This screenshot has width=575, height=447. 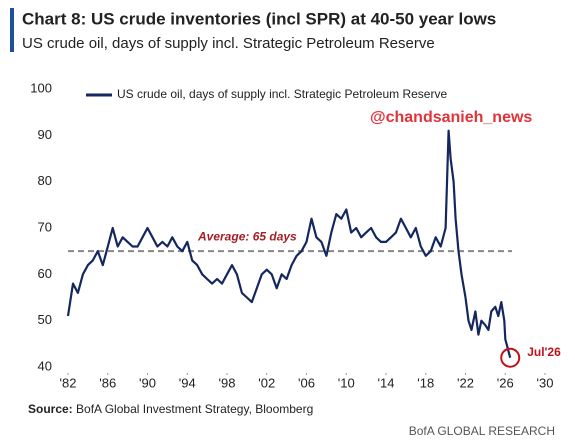 I want to click on title-bar, so click(x=12, y=30).